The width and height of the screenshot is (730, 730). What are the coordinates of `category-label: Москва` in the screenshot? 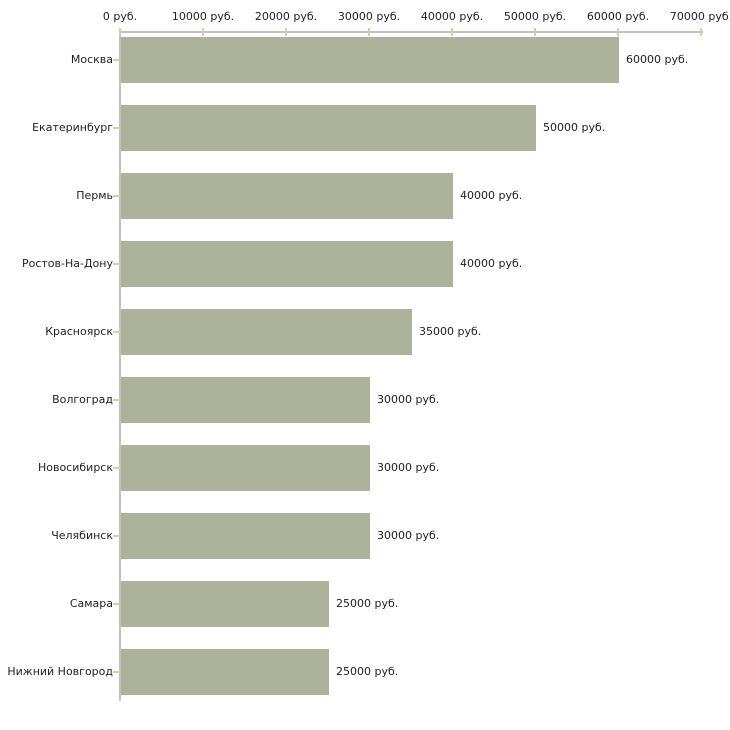 It's located at (91, 59).